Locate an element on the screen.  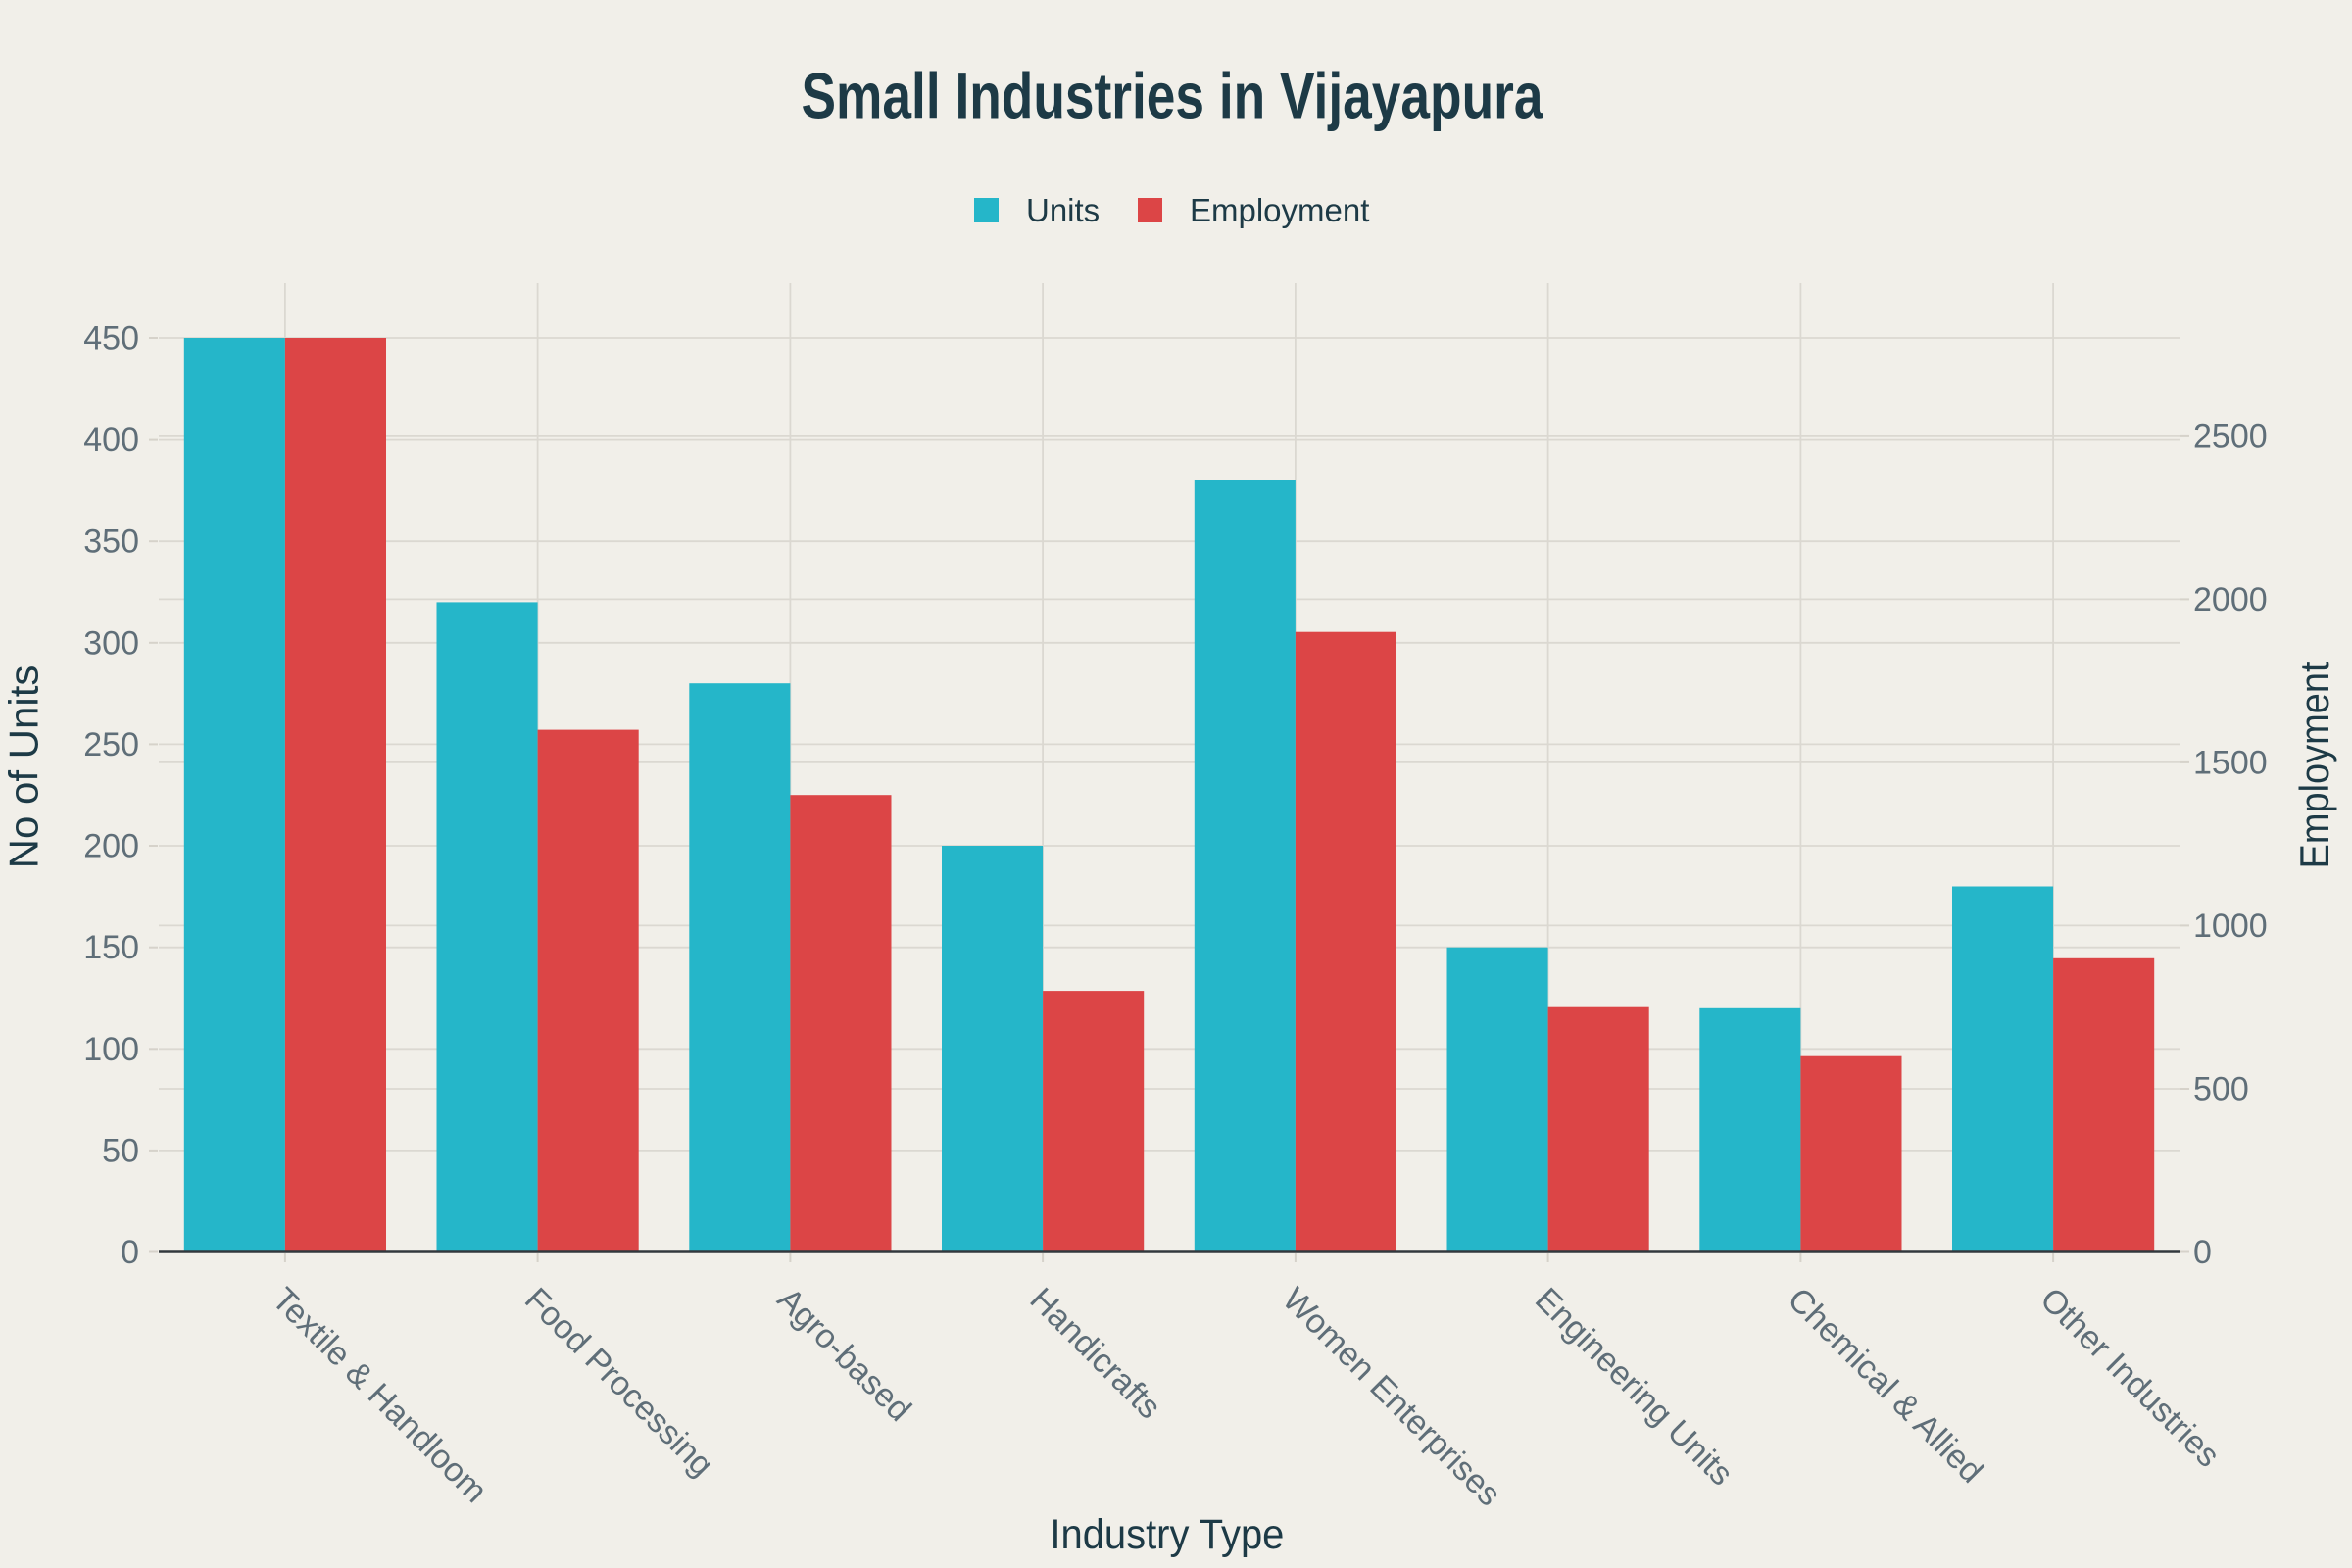
svg-text: 250 is located at coordinates (111, 744).